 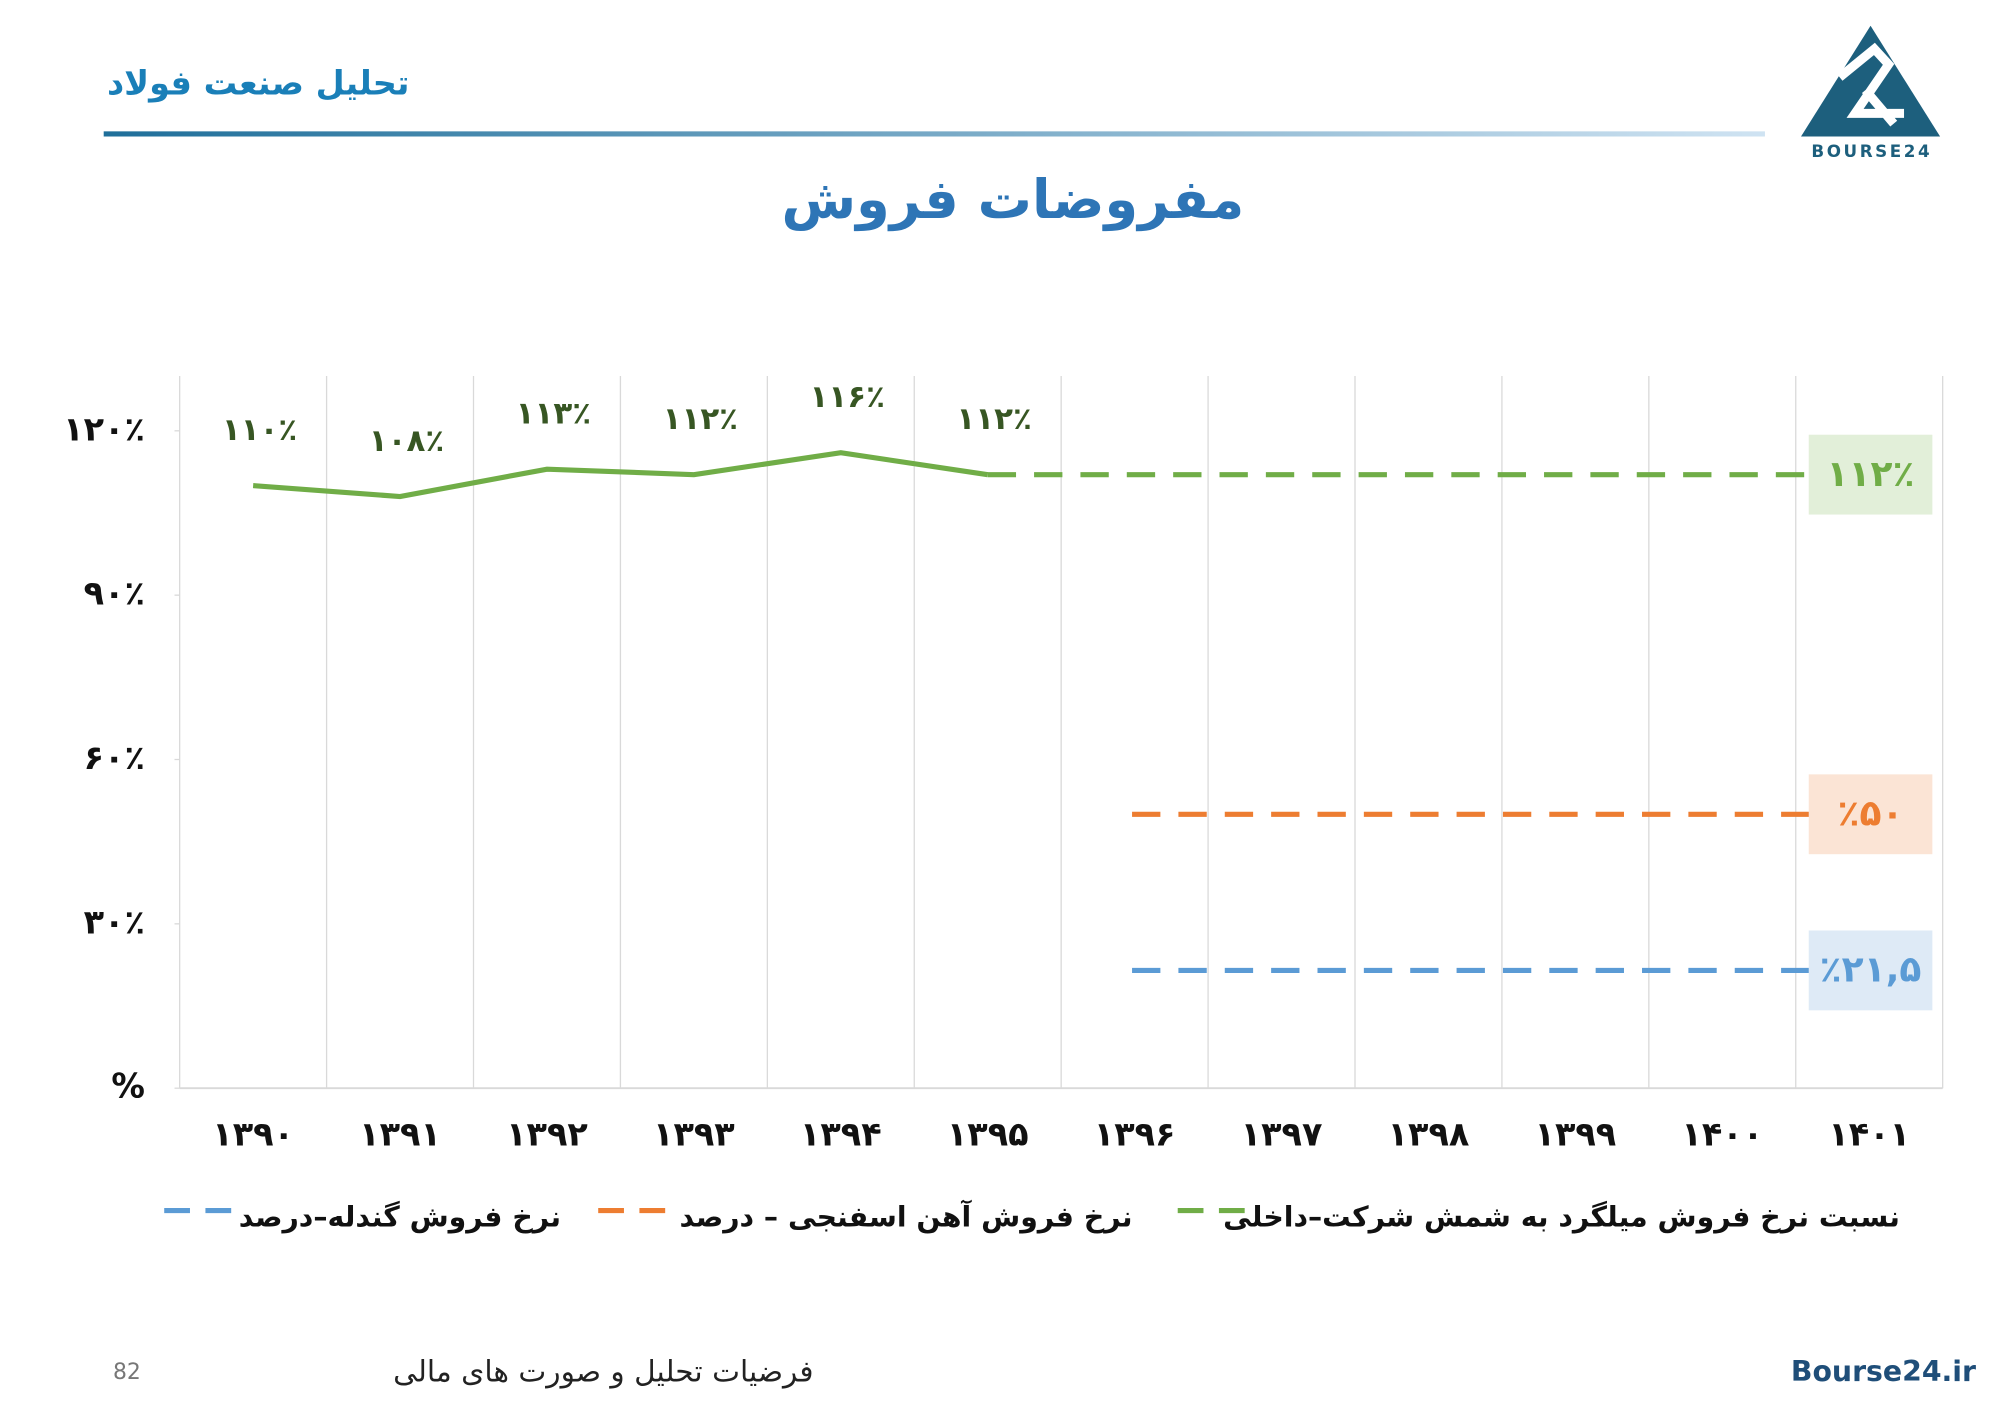 I want to click on page-number: 82, so click(x=127, y=1372).